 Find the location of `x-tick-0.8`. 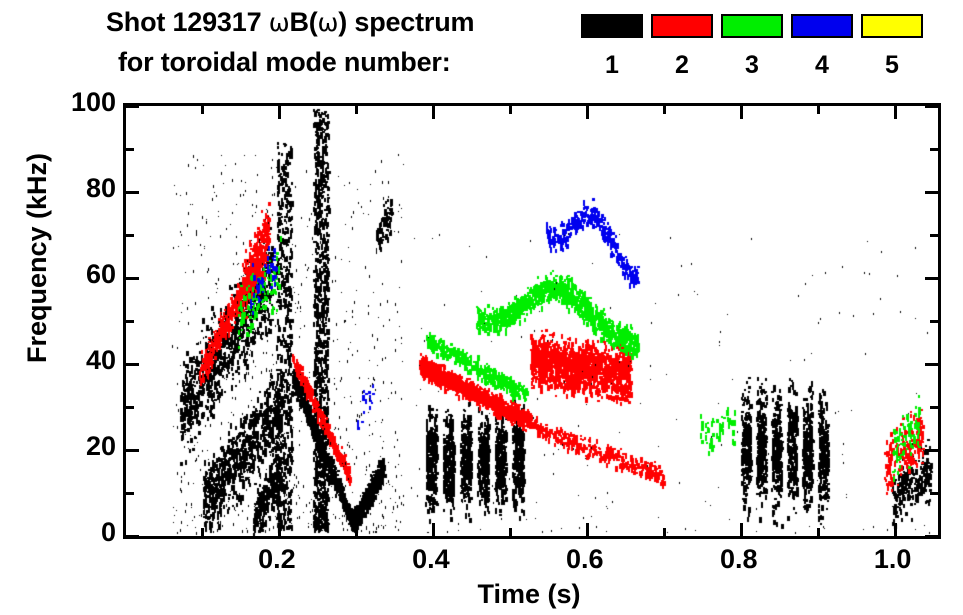

x-tick-0.8 is located at coordinates (742, 529).